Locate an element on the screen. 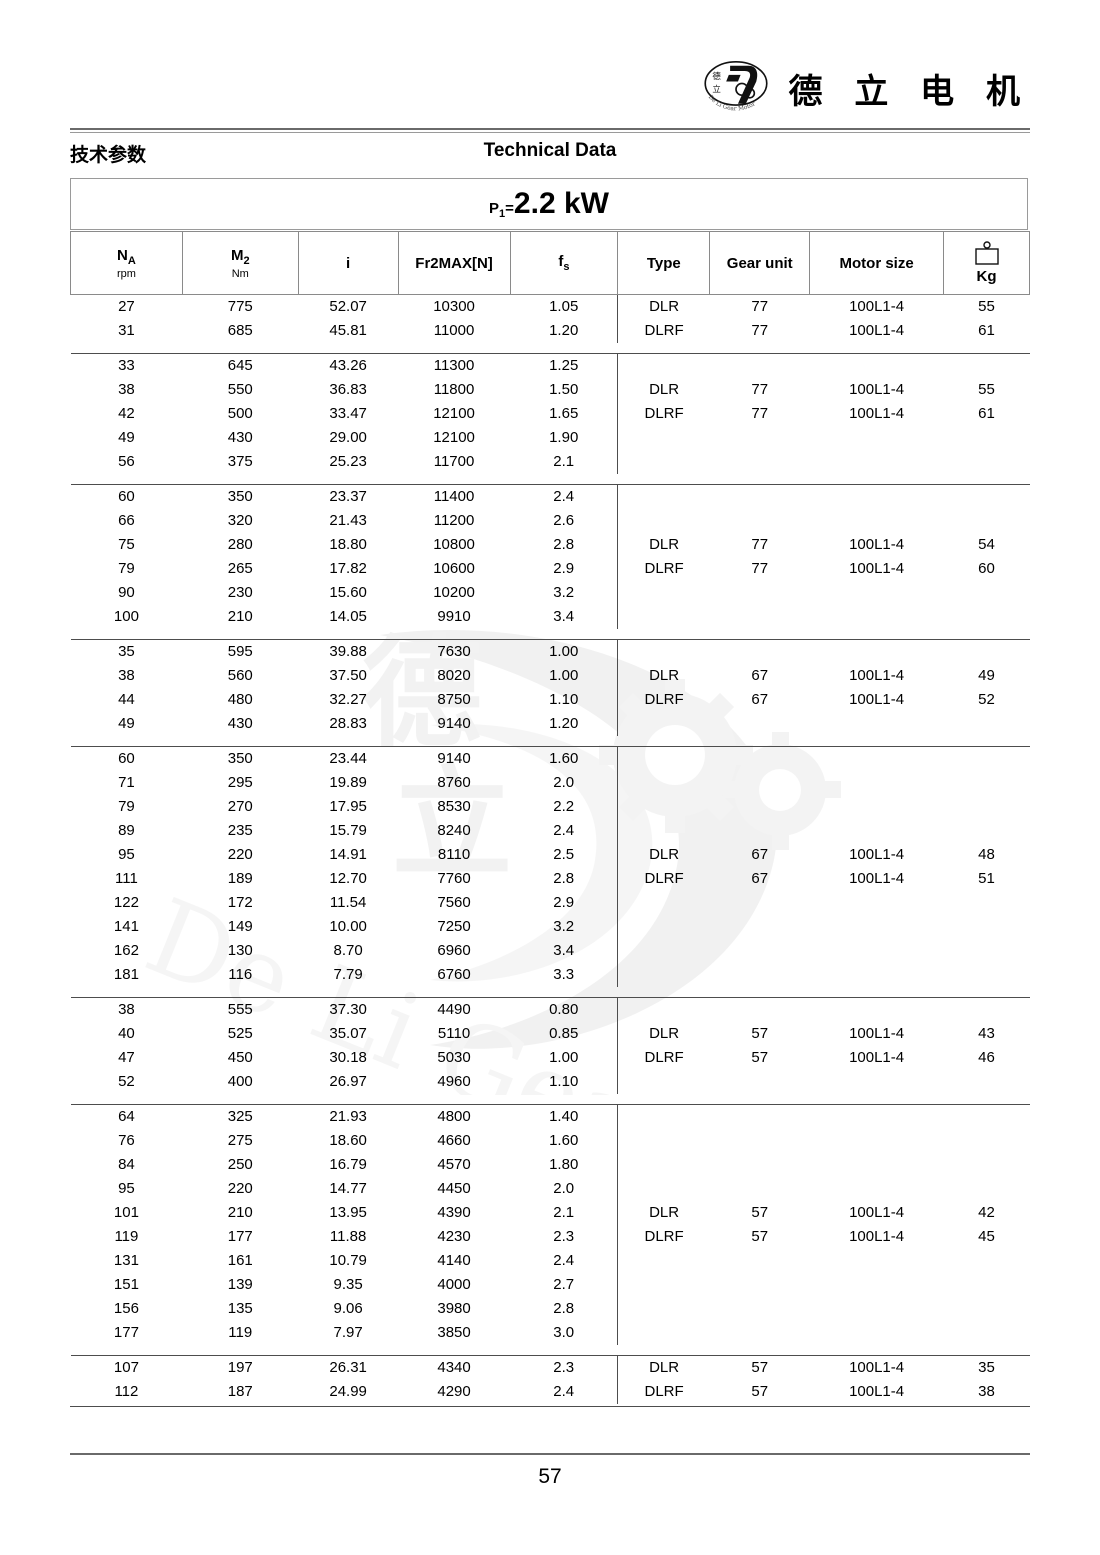  cell-weight: 45 is located at coordinates (986, 1236).